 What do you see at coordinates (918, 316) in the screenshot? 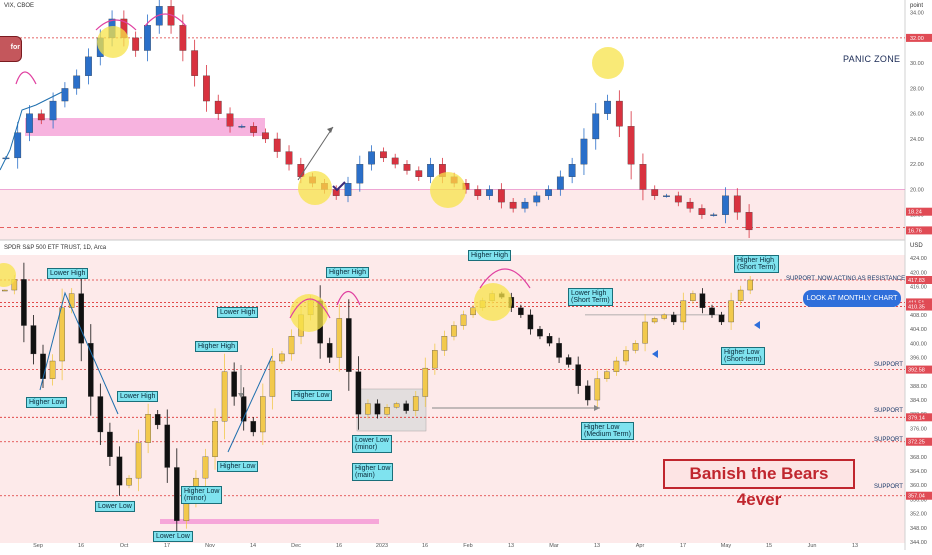
I see `spy-tick-4: 408.00` at bounding box center [918, 316].